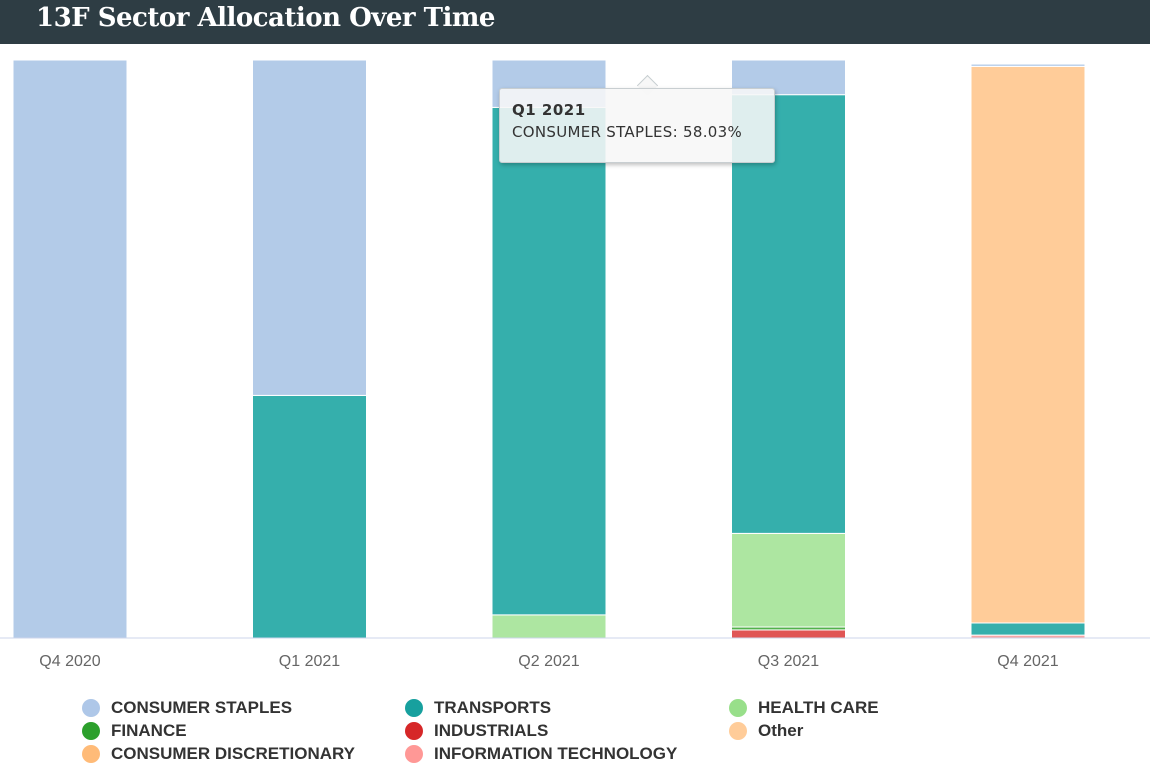  What do you see at coordinates (243, 731) in the screenshot?
I see `legend-item-finance: FINANCE` at bounding box center [243, 731].